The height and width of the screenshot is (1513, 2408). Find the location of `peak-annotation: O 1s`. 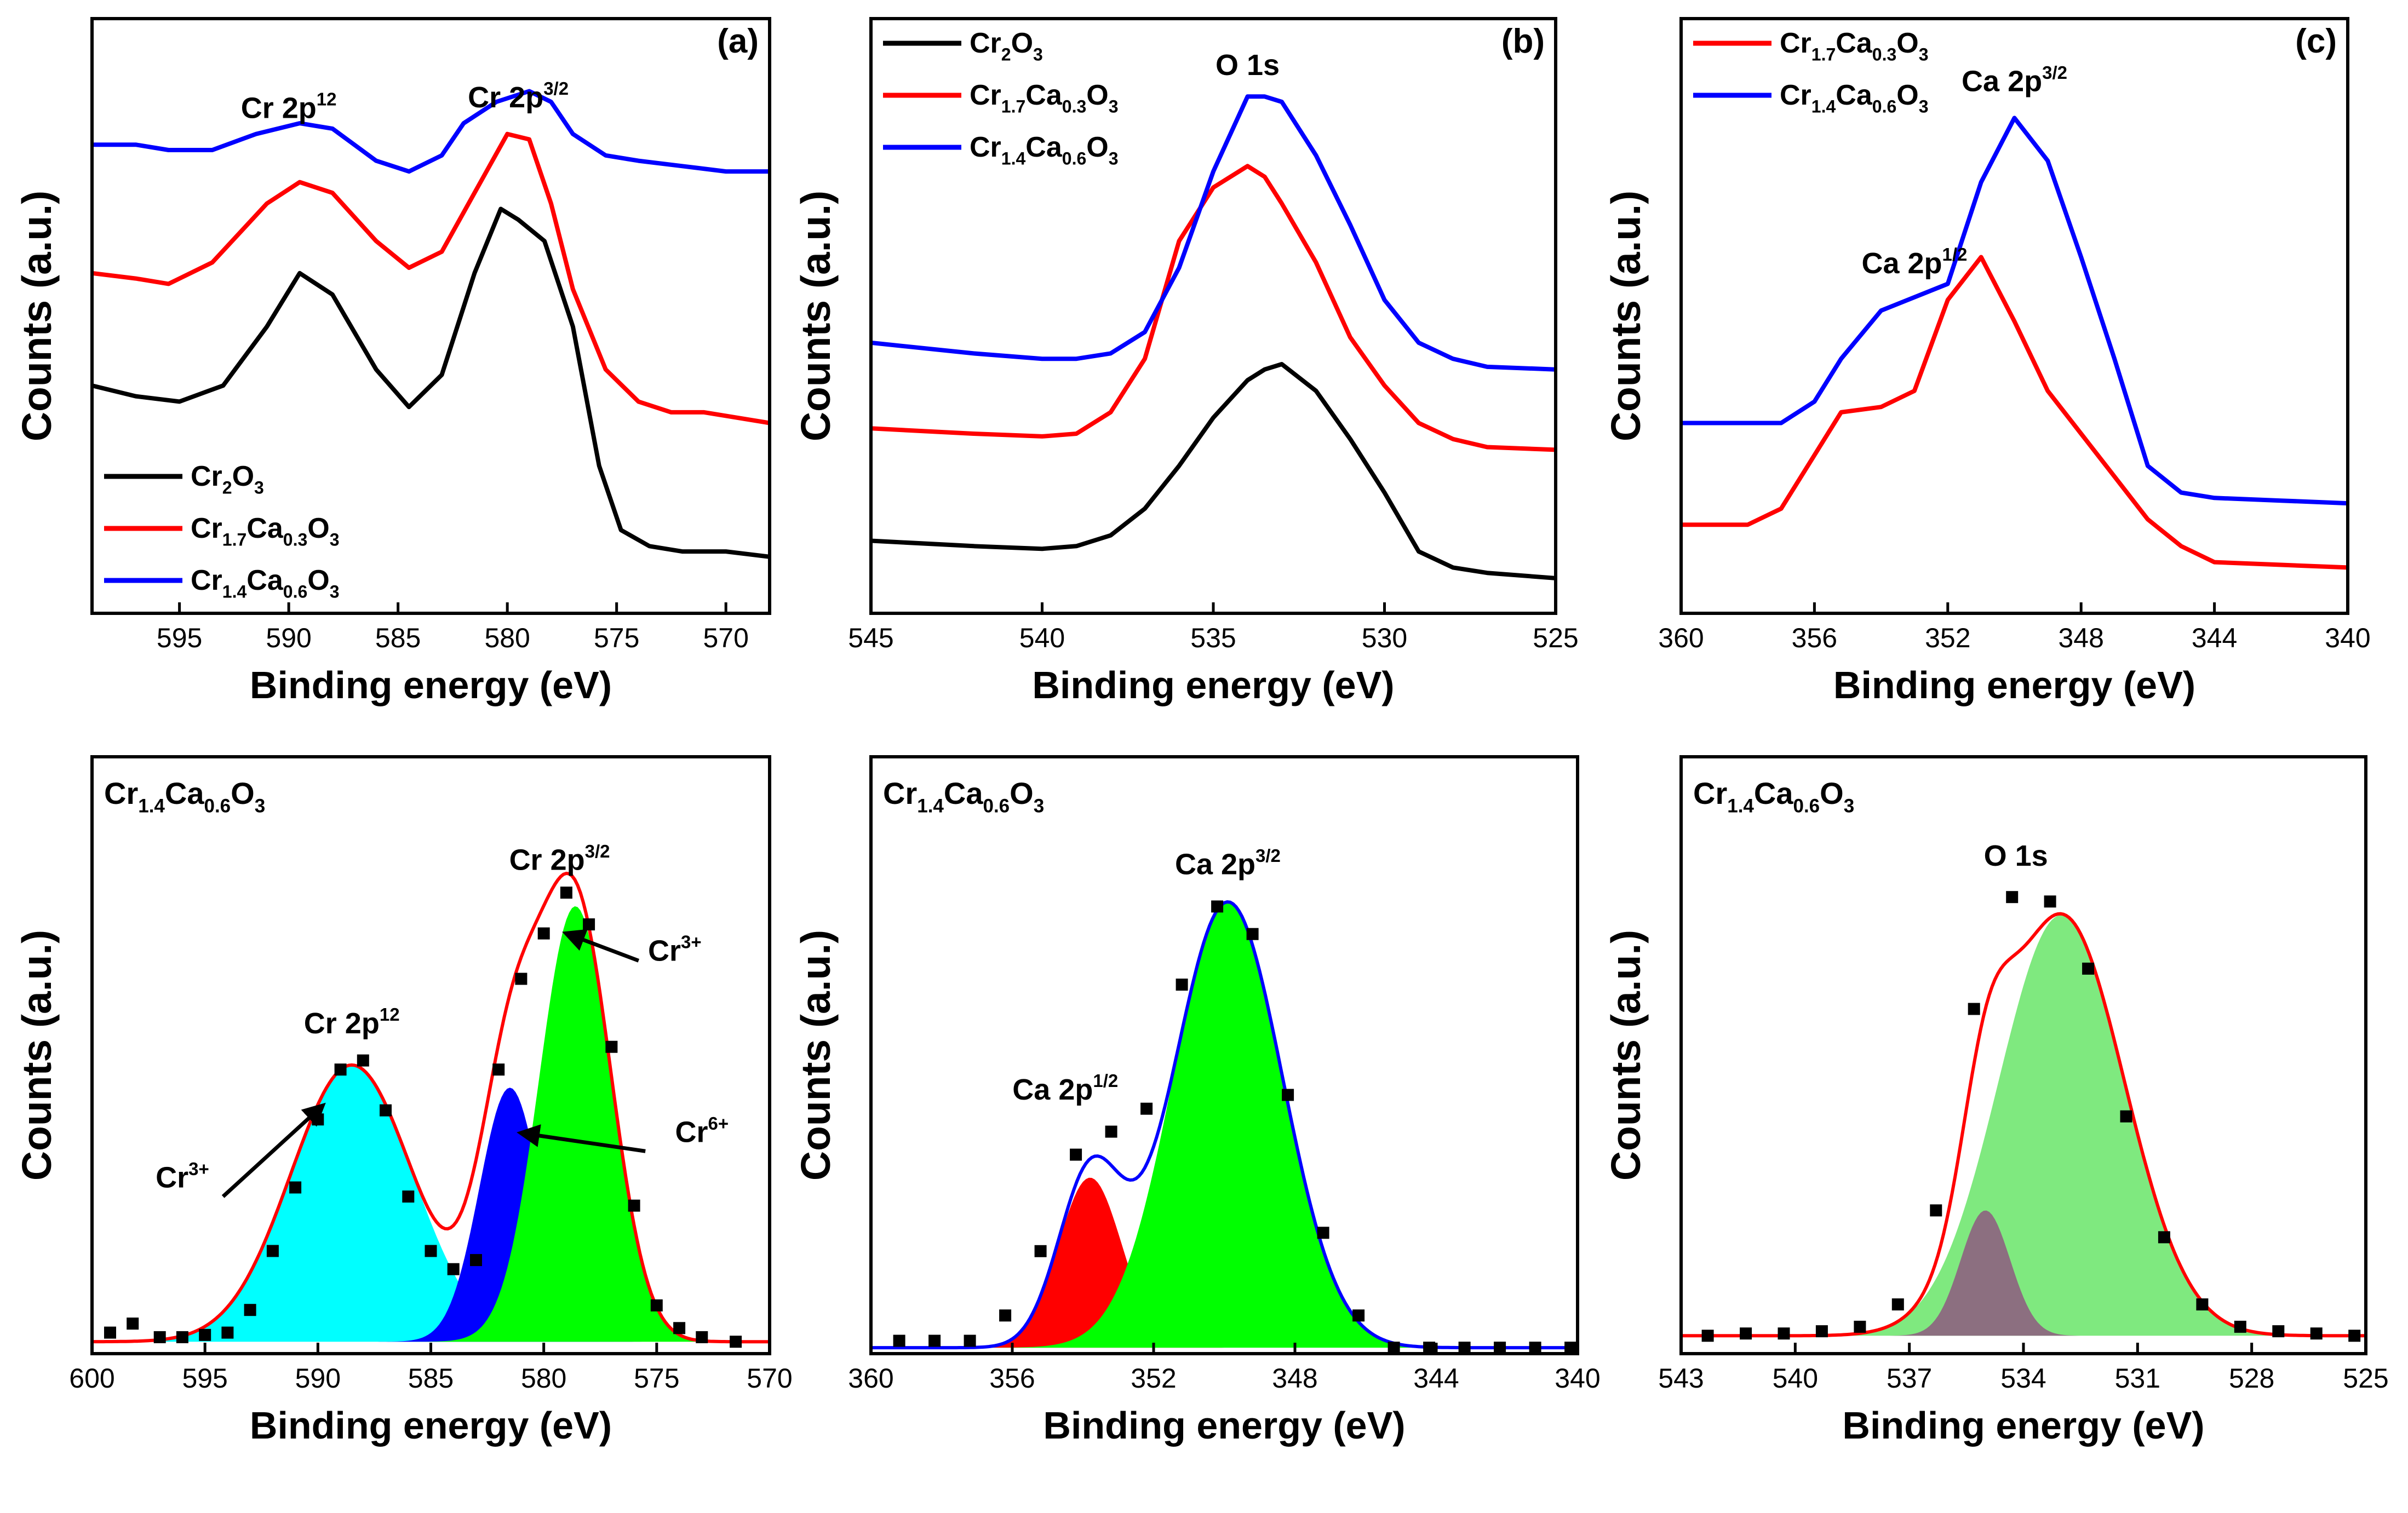

peak-annotation: O 1s is located at coordinates (2016, 856).